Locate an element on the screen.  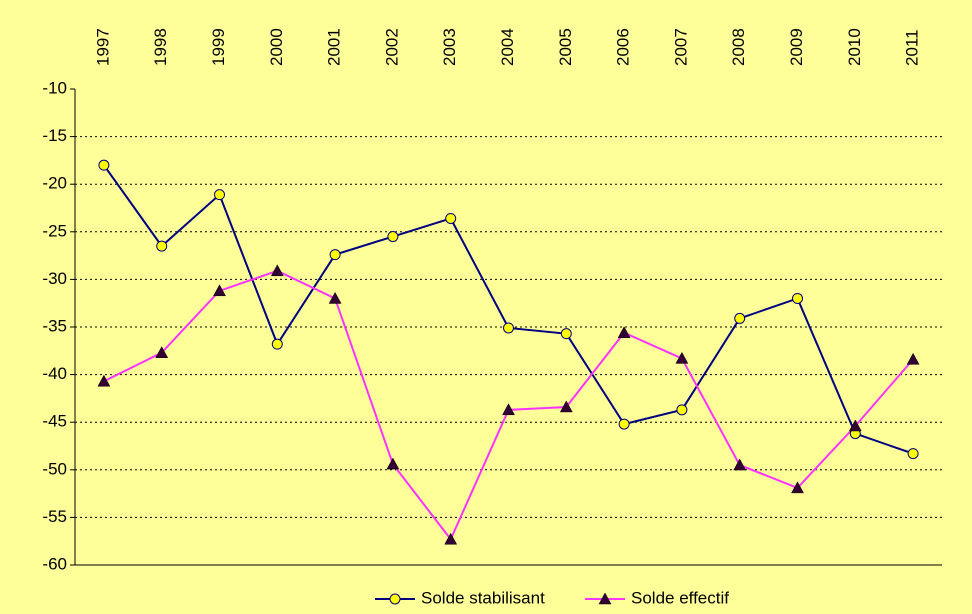
y-tick-label: -10 is located at coordinates (54, 87).